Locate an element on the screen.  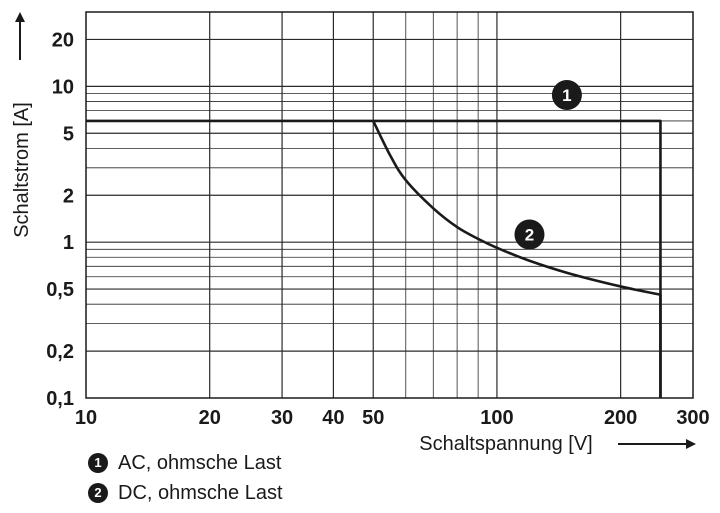
legend-item-ac: 1 AC, ohmsche Last is located at coordinates (185, 463).